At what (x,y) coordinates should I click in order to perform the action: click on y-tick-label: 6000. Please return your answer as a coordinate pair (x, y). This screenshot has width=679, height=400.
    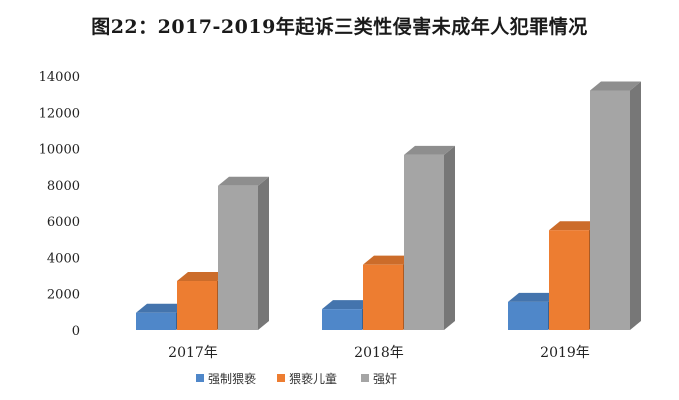
    Looking at the image, I should click on (63, 222).